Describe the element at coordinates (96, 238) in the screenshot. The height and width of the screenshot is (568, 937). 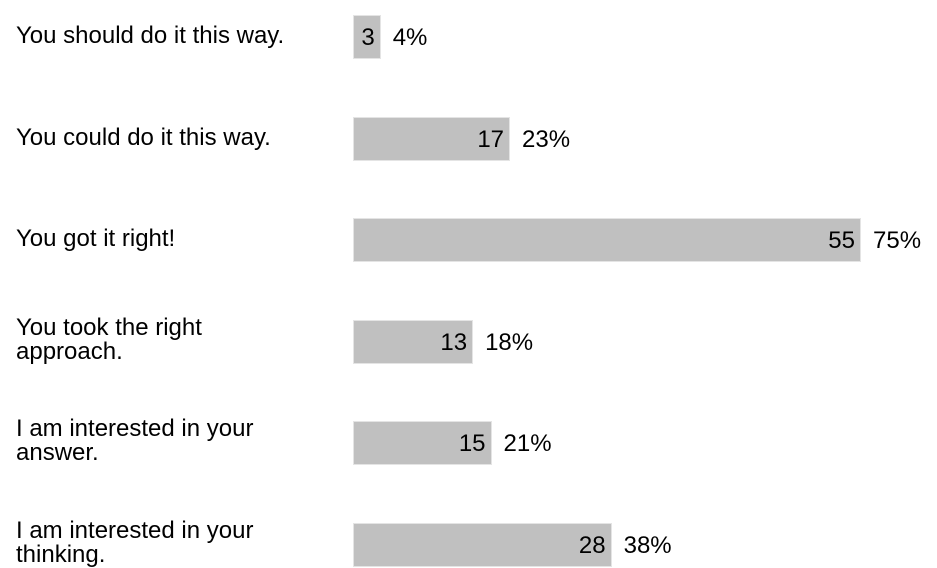
I see `category-label: You got it right!` at that location.